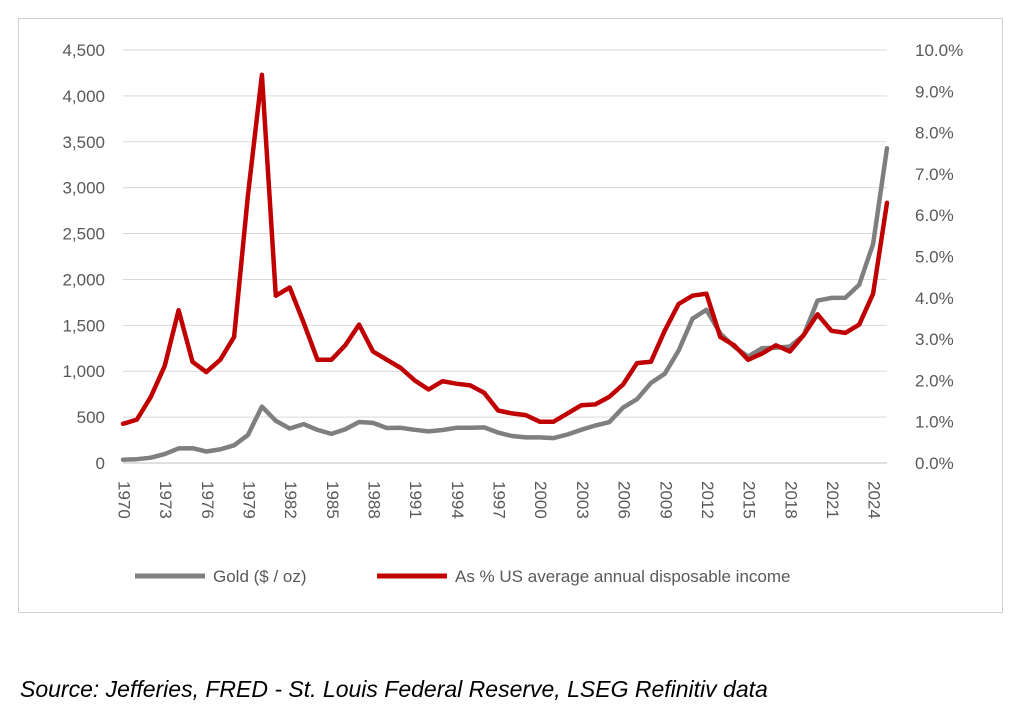 Image resolution: width=1024 pixels, height=708 pixels. I want to click on x-tick-label: 1988, so click(374, 500).